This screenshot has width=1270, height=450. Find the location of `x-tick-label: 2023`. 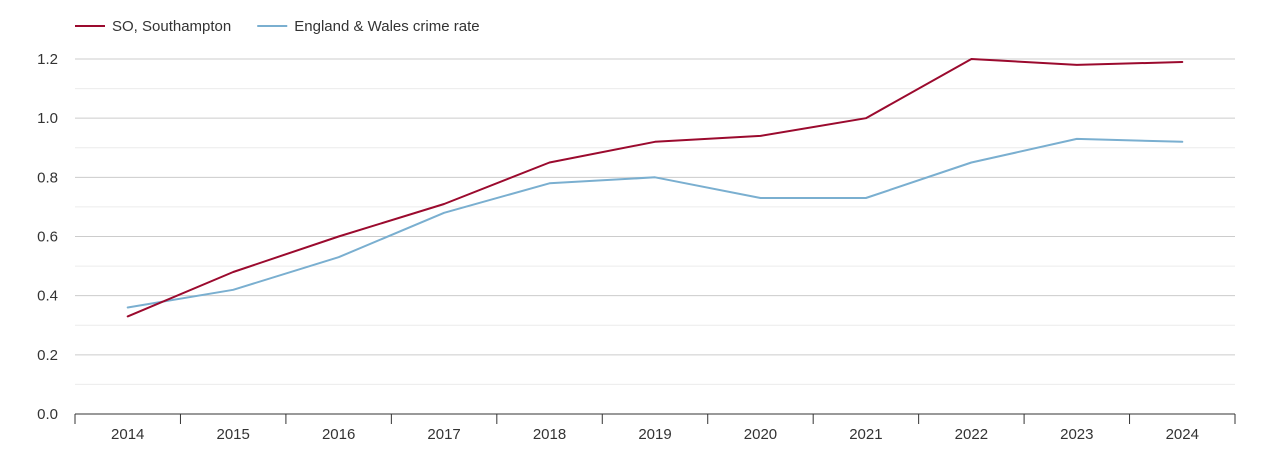

x-tick-label: 2023 is located at coordinates (1076, 434).